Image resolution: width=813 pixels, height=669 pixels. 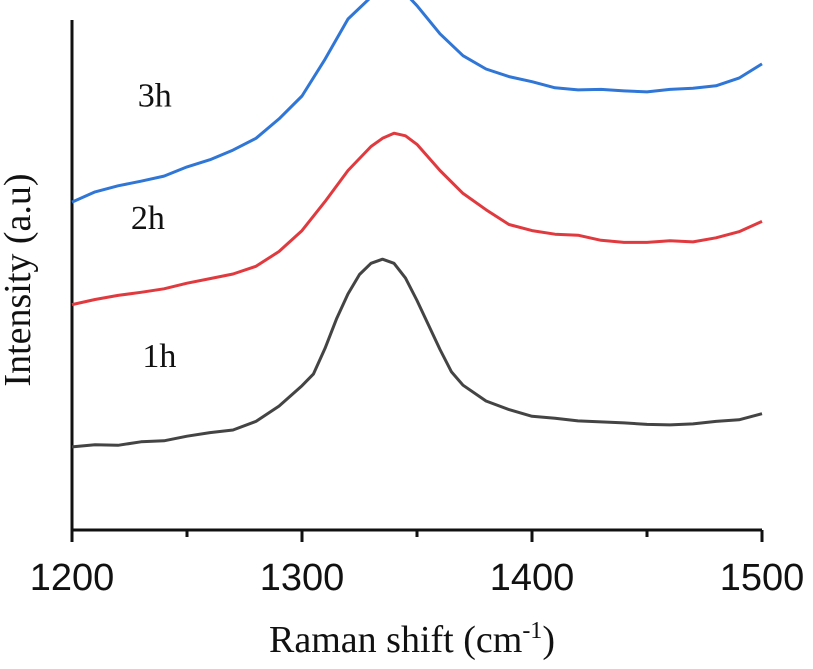 I want to click on x-axis-title-superscript: -1, so click(x=532, y=631).